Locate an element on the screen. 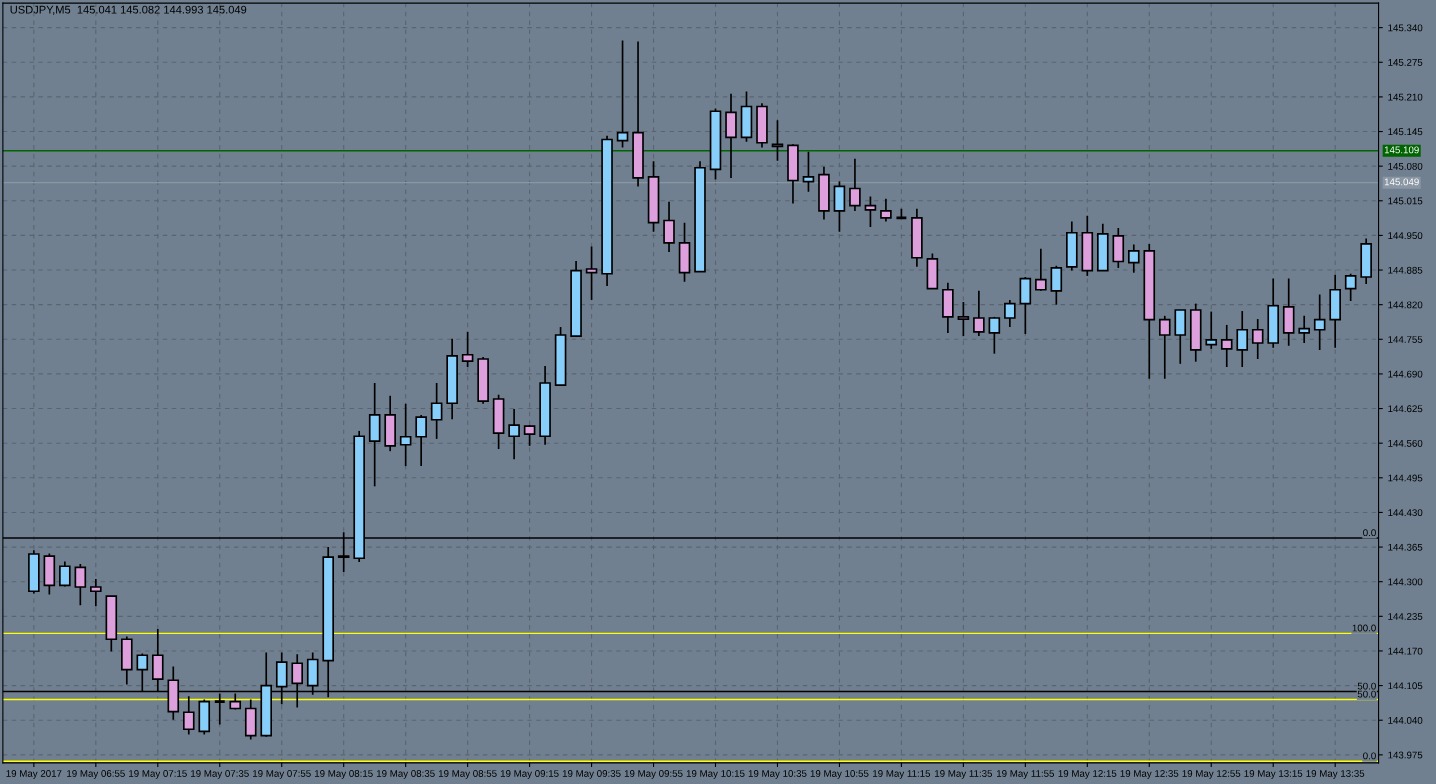  x-tick-label: 19 May 13:15 is located at coordinates (1273, 774).